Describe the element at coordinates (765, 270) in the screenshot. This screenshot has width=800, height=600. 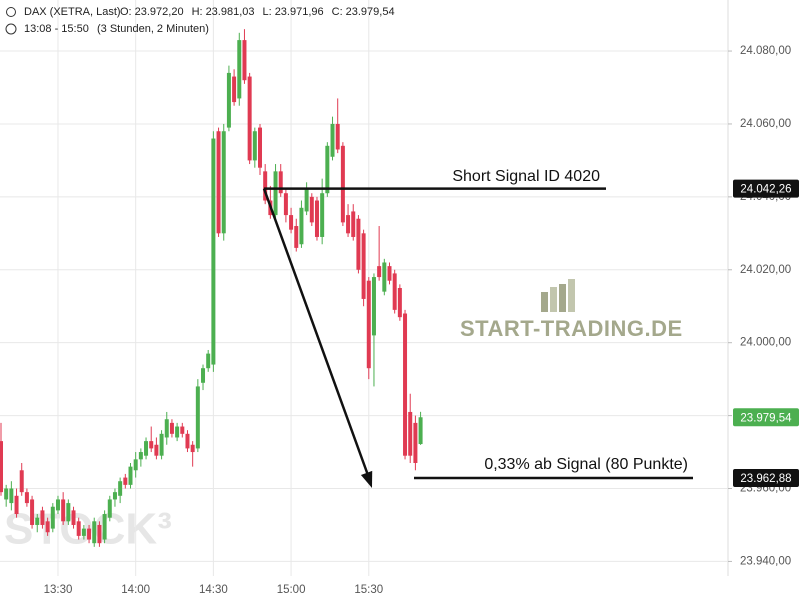
I see `y-tick-label: 24.020,00` at that location.